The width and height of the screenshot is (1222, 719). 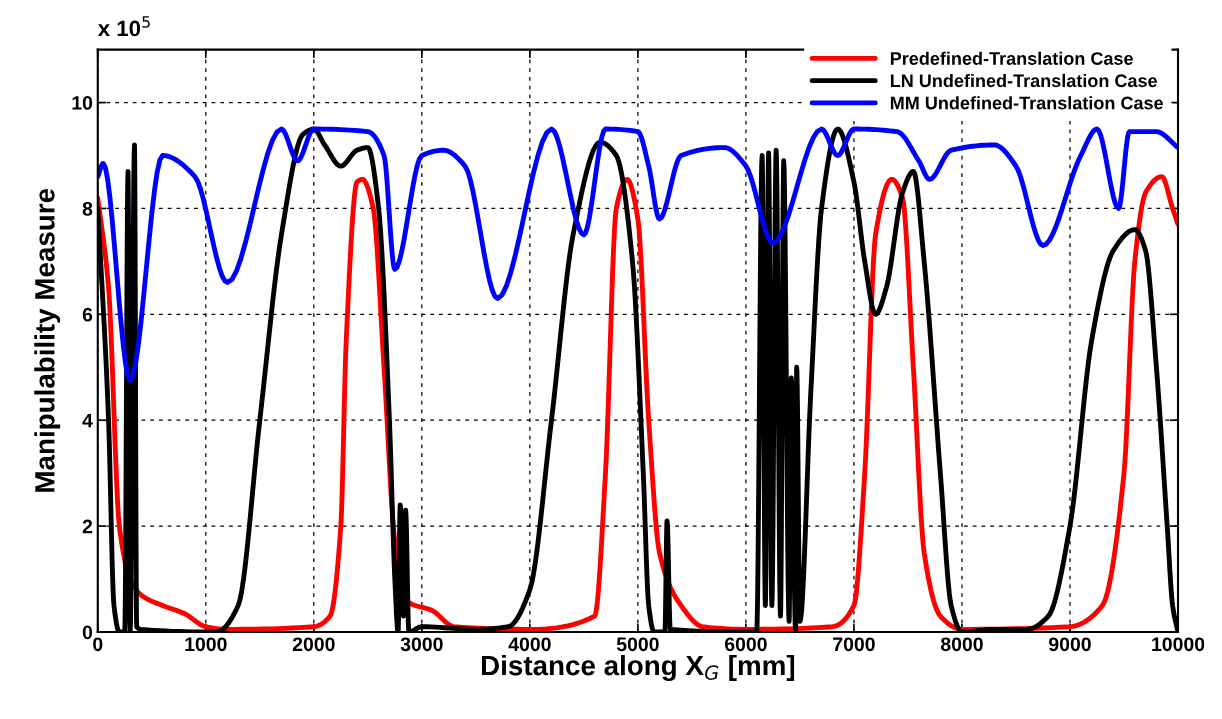 I want to click on legend-label: LN Undefined-Translation Case, so click(x=1023, y=80).